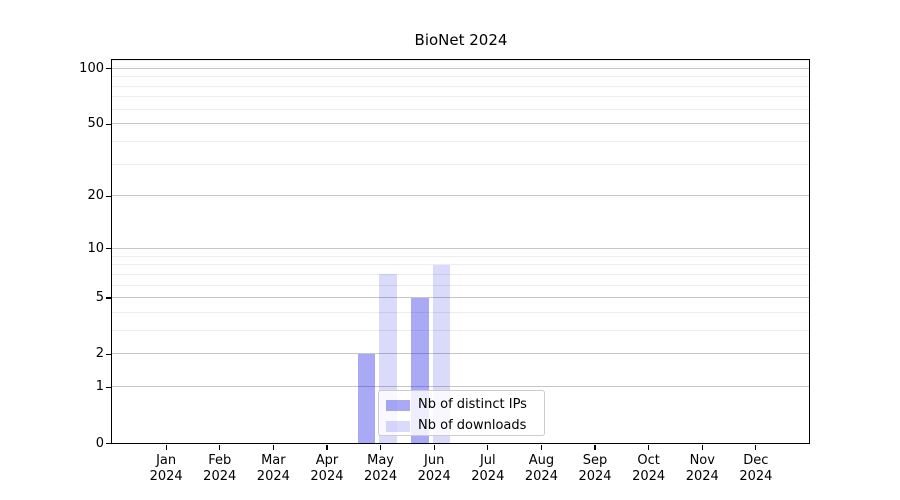  Describe the element at coordinates (649, 468) in the screenshot. I see `x-tick-label-oct: Oct 2024` at that location.